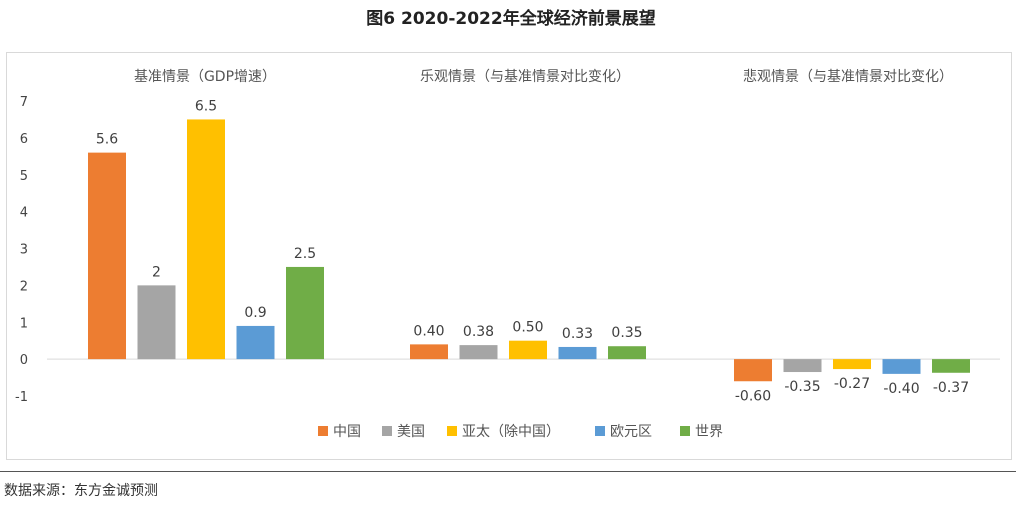 Image resolution: width=1022 pixels, height=505 pixels. Describe the element at coordinates (951, 388) in the screenshot. I see `data-label: -0.37` at that location.